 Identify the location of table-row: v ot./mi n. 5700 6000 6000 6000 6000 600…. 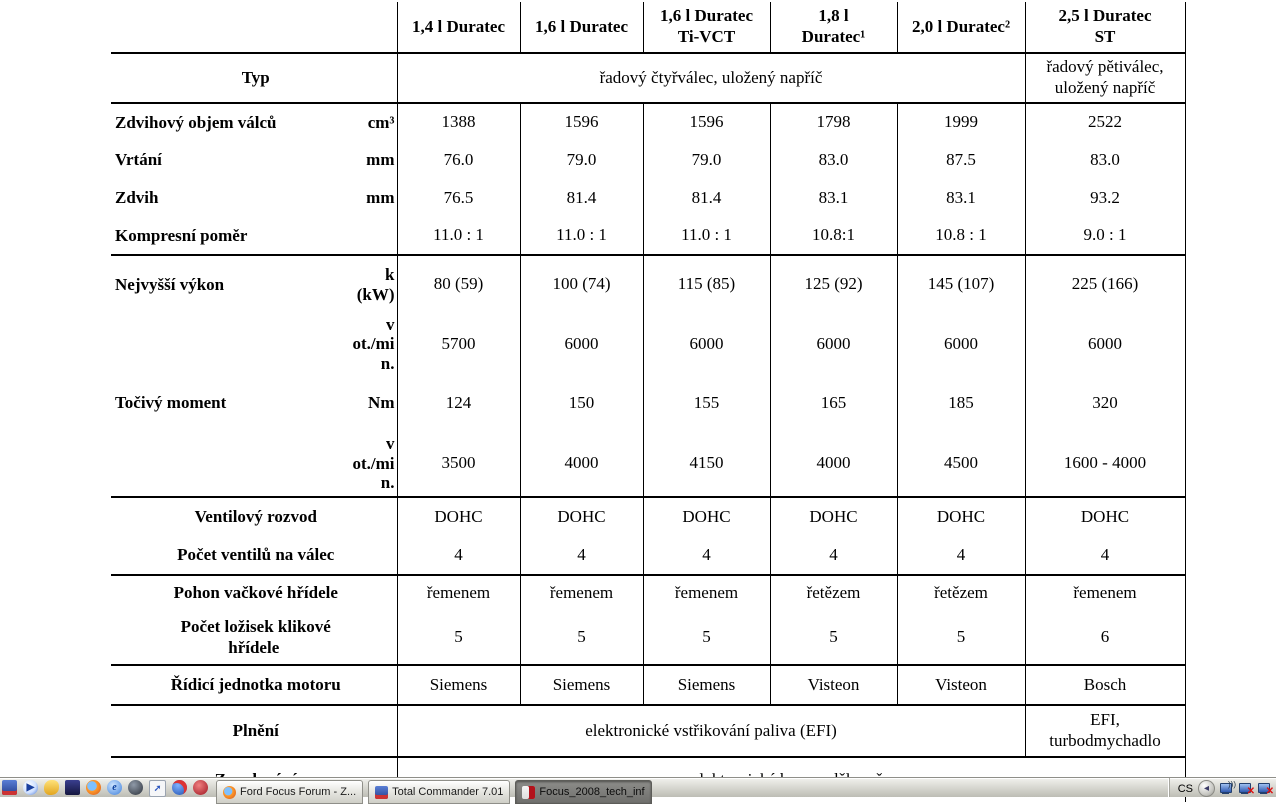
(648, 344).